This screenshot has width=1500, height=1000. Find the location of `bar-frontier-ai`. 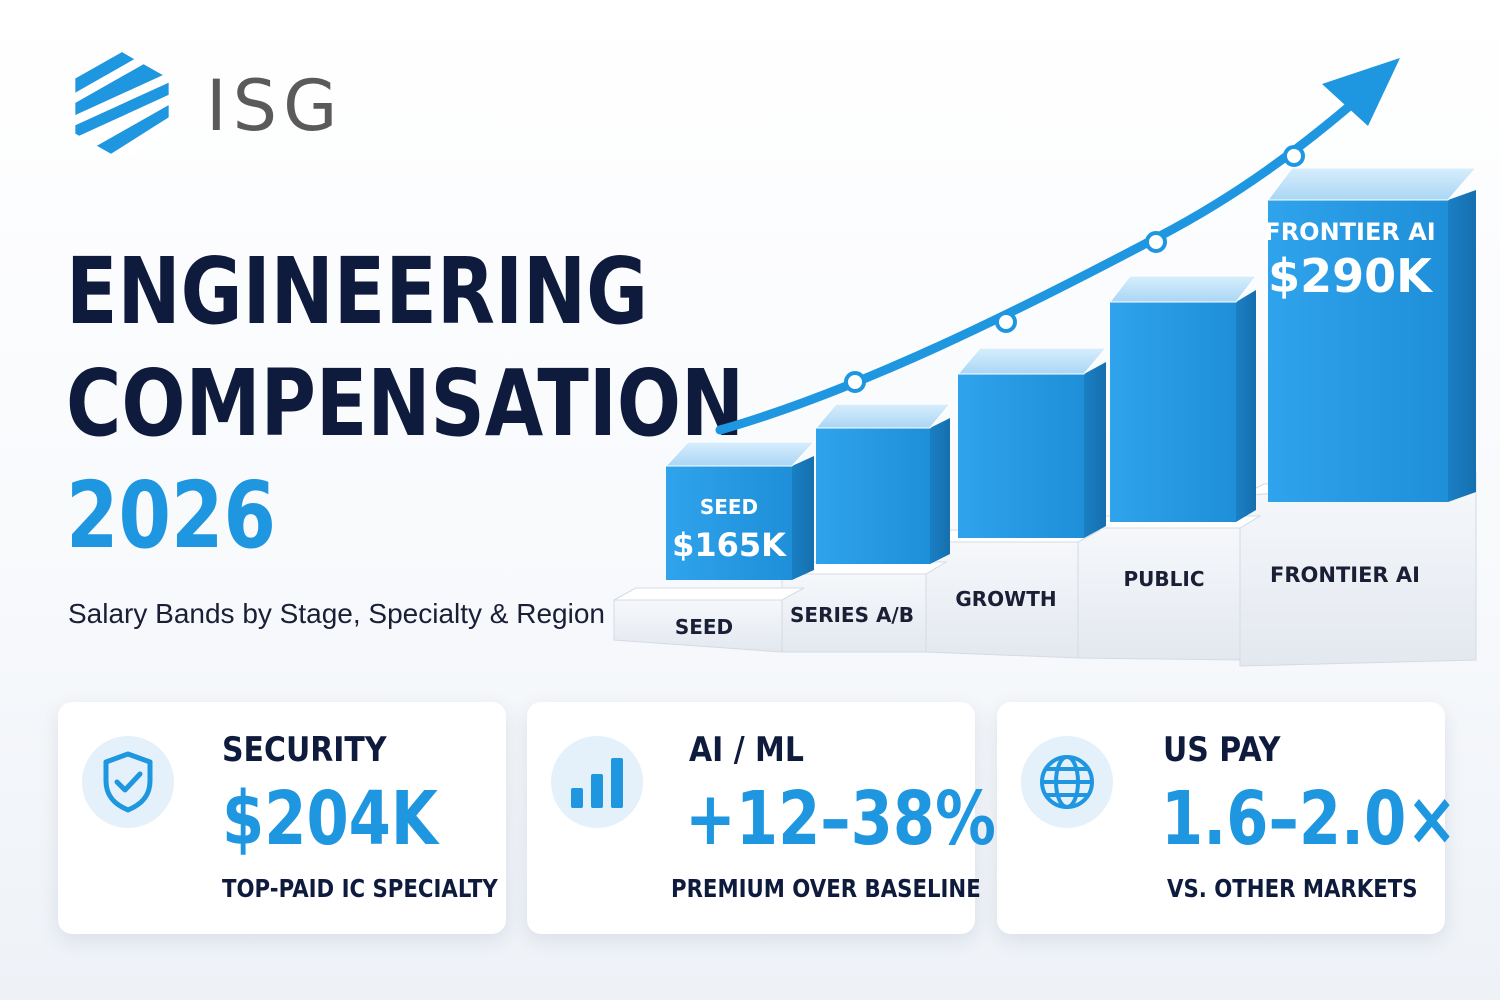

bar-frontier-ai is located at coordinates (1372, 334).